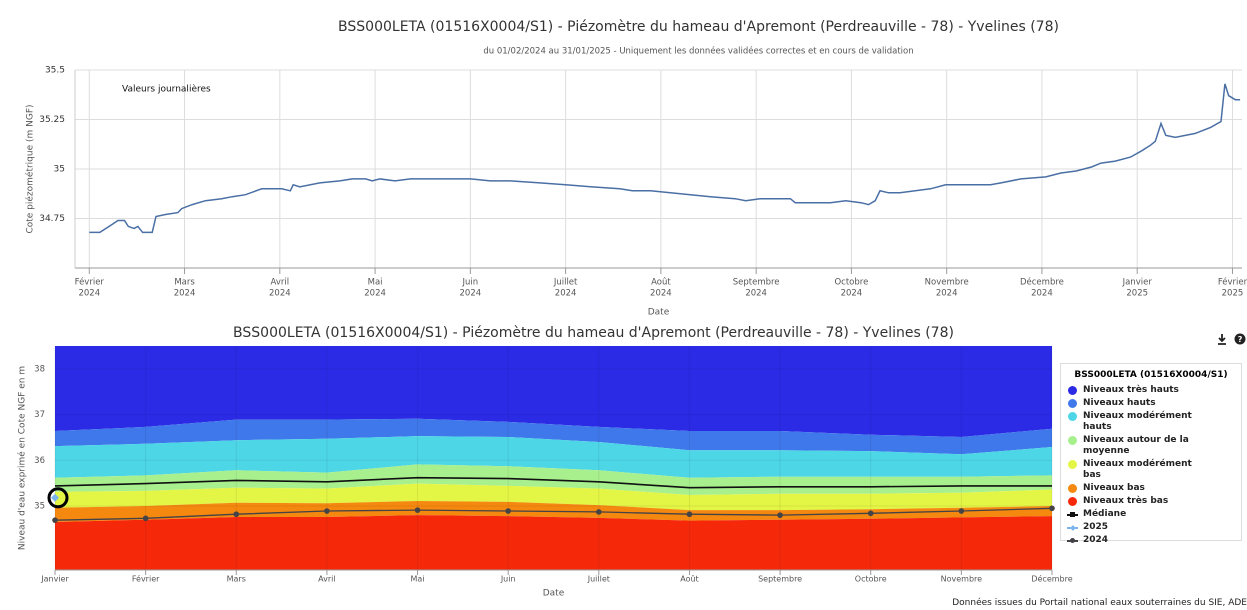 This screenshot has height=610, width=1247. What do you see at coordinates (52, 120) in the screenshot?
I see `y-tick-label: 35.25` at bounding box center [52, 120].